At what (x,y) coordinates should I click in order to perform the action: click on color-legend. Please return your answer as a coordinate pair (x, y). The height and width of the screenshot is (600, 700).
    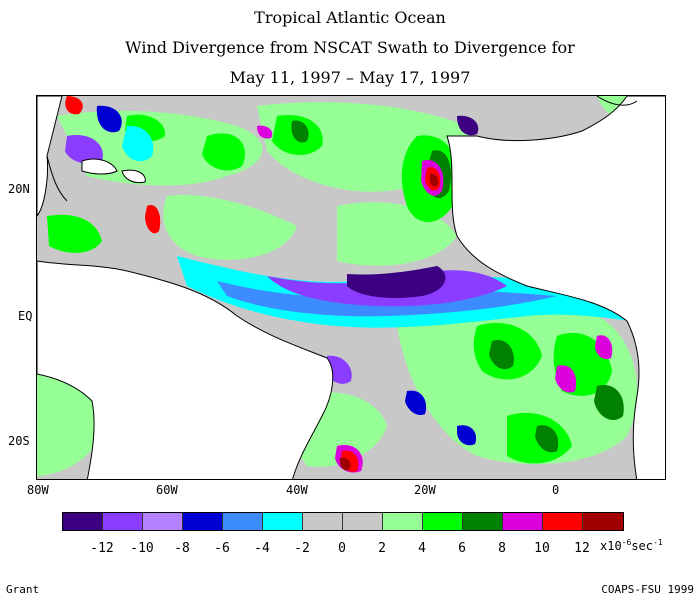
    Looking at the image, I should click on (343, 521).